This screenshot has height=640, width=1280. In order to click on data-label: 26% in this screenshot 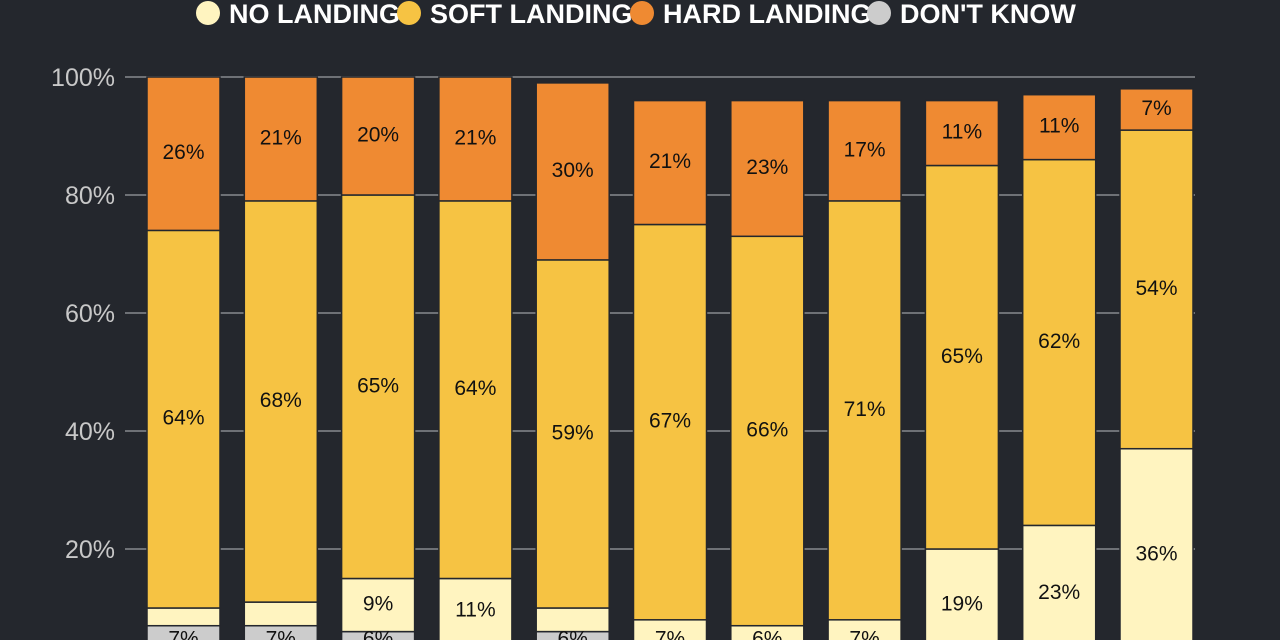, I will do `click(183, 152)`.